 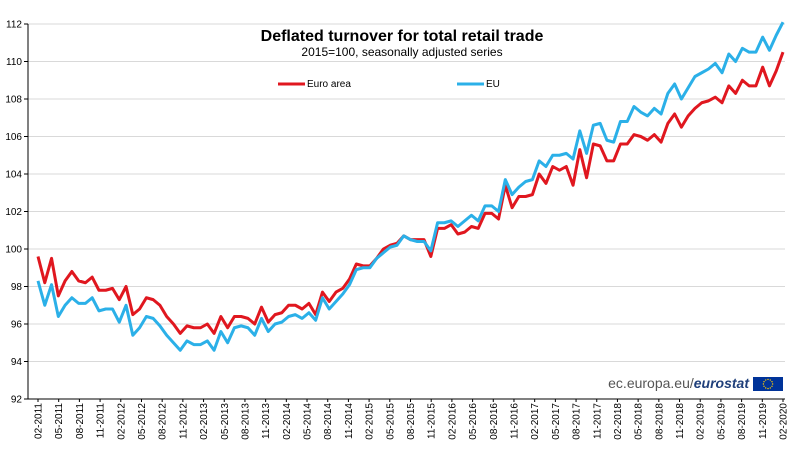 I want to click on x-tick-label: 08-2019, so click(x=742, y=421).